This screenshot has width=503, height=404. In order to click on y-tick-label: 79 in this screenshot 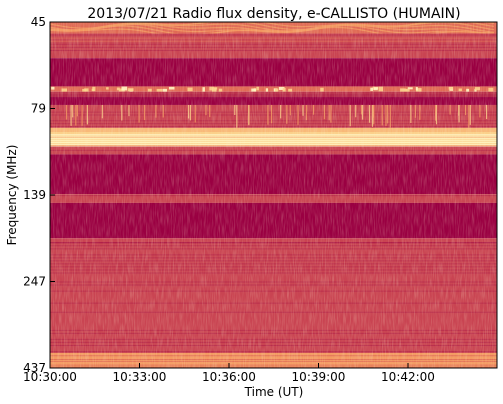, I will do `click(38, 109)`.